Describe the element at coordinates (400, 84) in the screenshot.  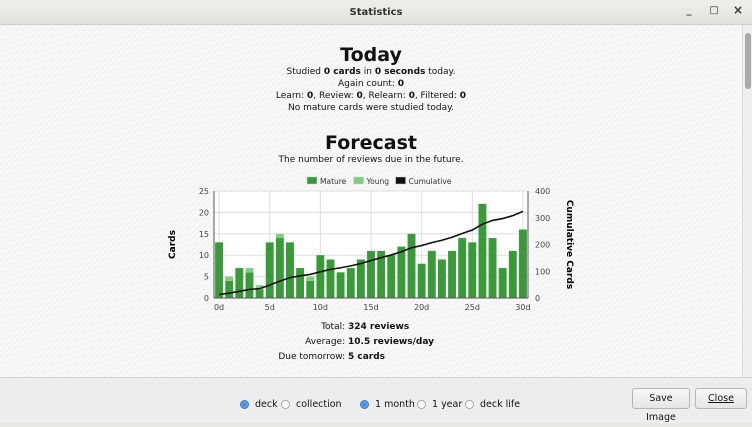
I see `again-count: 0` at that location.